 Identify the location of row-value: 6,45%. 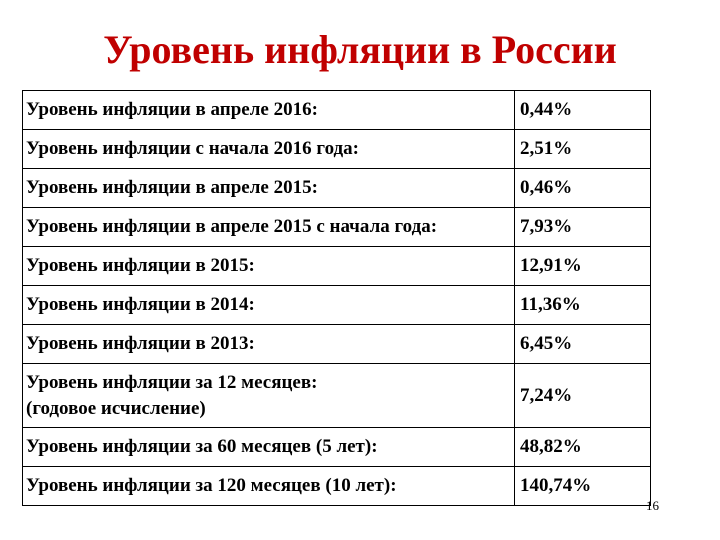
(582, 344).